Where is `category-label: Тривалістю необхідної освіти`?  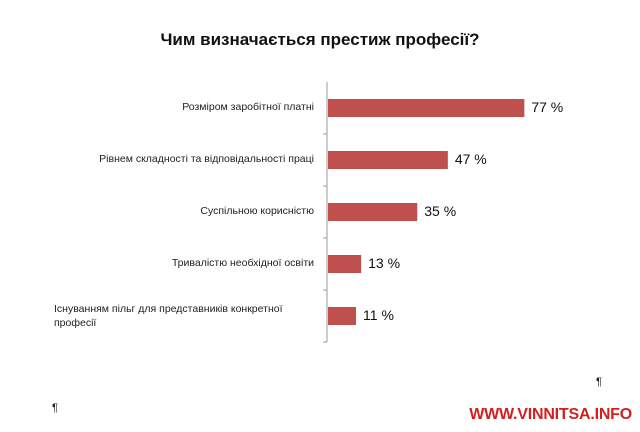
category-label: Тривалістю необхідної освіти is located at coordinates (242, 263).